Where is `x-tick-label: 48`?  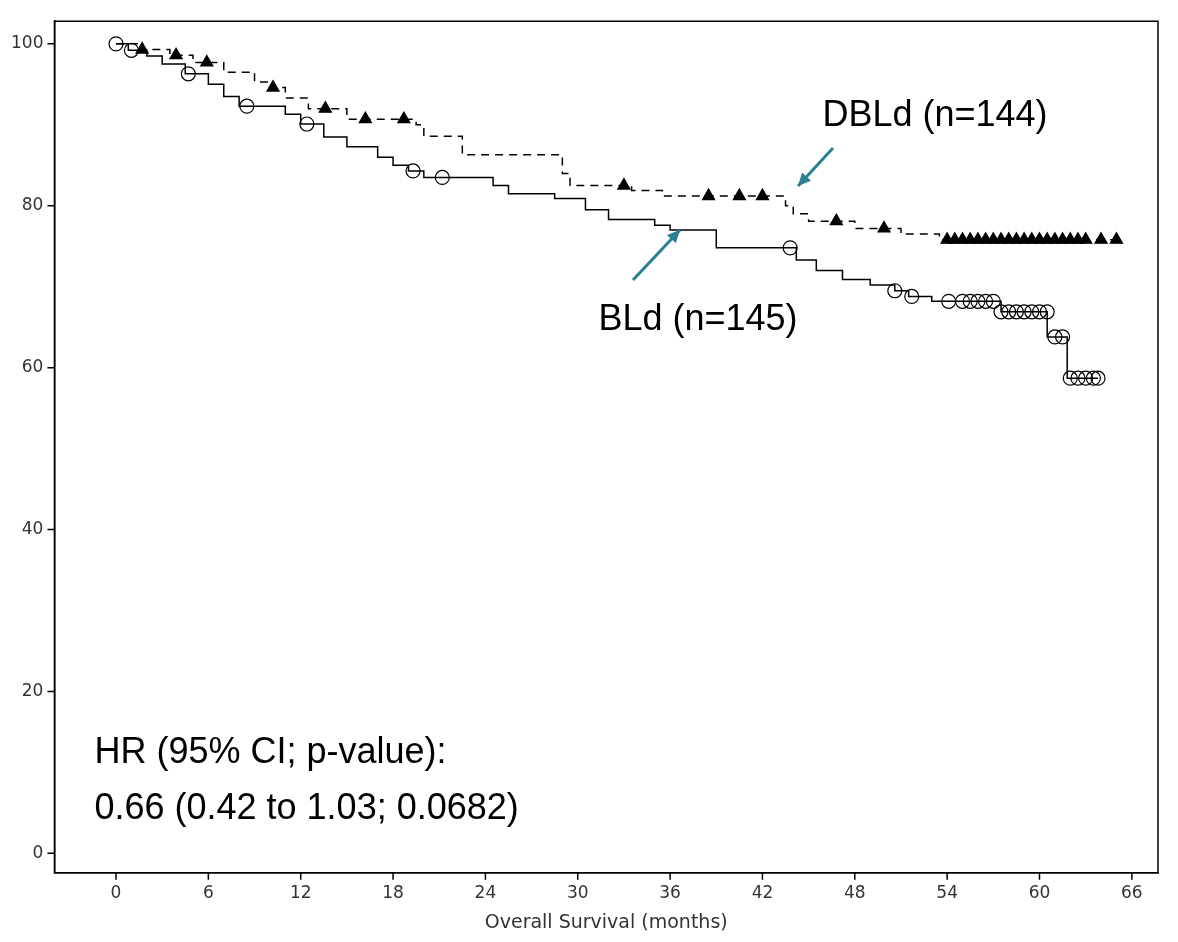
x-tick-label: 48 is located at coordinates (854, 892).